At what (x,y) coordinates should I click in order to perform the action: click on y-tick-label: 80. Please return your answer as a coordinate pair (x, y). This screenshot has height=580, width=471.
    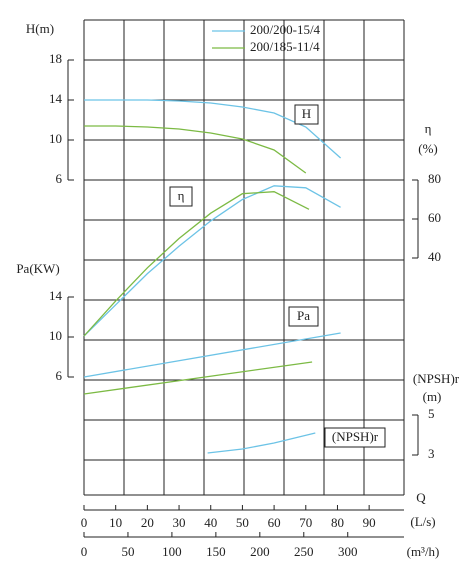
    Looking at the image, I should click on (434, 178).